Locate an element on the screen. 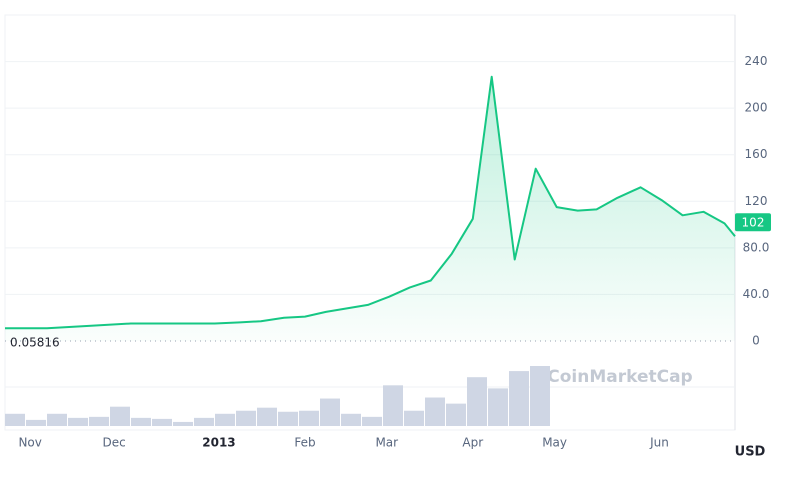 The image size is (800, 480). x-tick-label: Dec is located at coordinates (113, 443).